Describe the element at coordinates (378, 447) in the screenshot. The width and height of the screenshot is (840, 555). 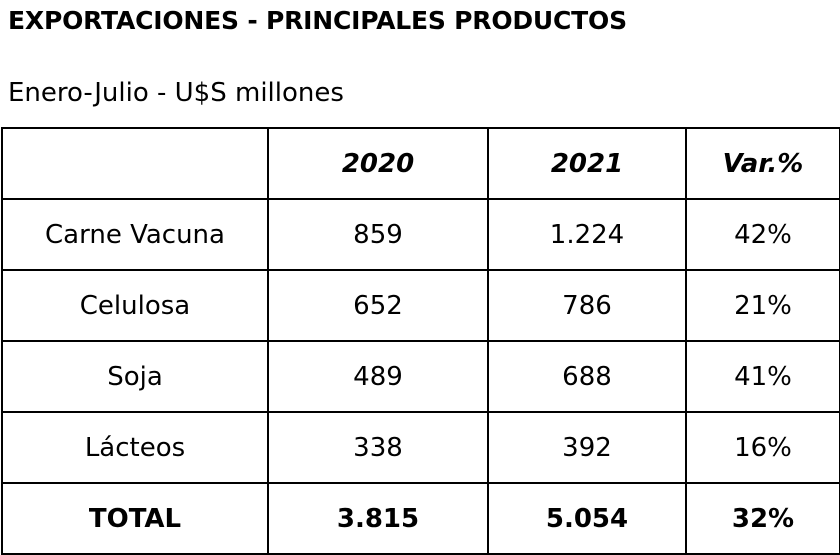
I see `value-2020: 338` at that location.